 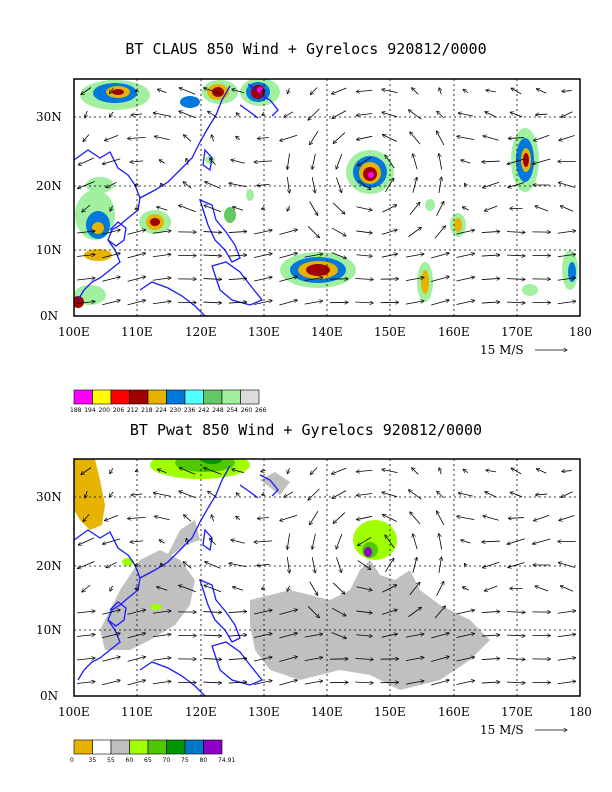 I want to click on colorbar-label: 218, so click(x=147, y=410).